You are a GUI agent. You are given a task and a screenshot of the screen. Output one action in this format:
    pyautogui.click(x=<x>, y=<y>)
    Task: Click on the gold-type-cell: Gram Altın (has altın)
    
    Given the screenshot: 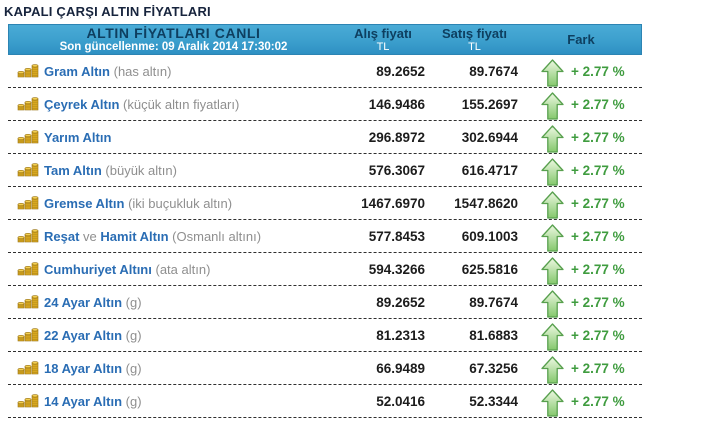 What is the action you would take?
    pyautogui.click(x=191, y=71)
    